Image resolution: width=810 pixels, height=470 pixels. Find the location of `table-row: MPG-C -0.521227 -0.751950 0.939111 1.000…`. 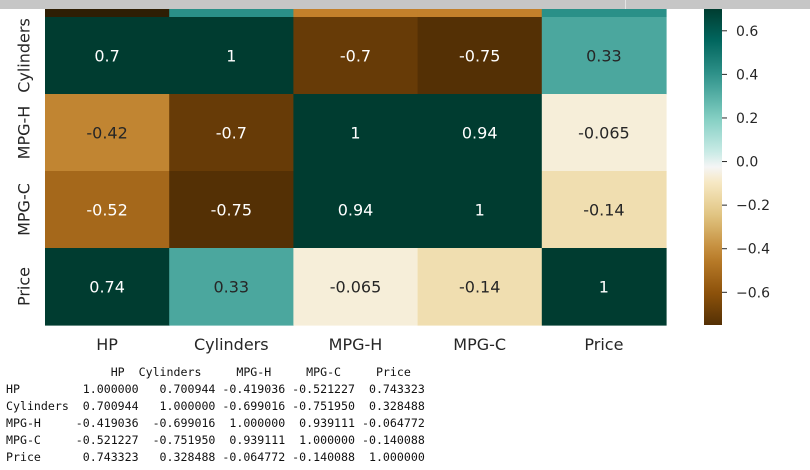

table-row: MPG-C -0.521227 -0.751950 0.939111 1.000… is located at coordinates (215, 440).